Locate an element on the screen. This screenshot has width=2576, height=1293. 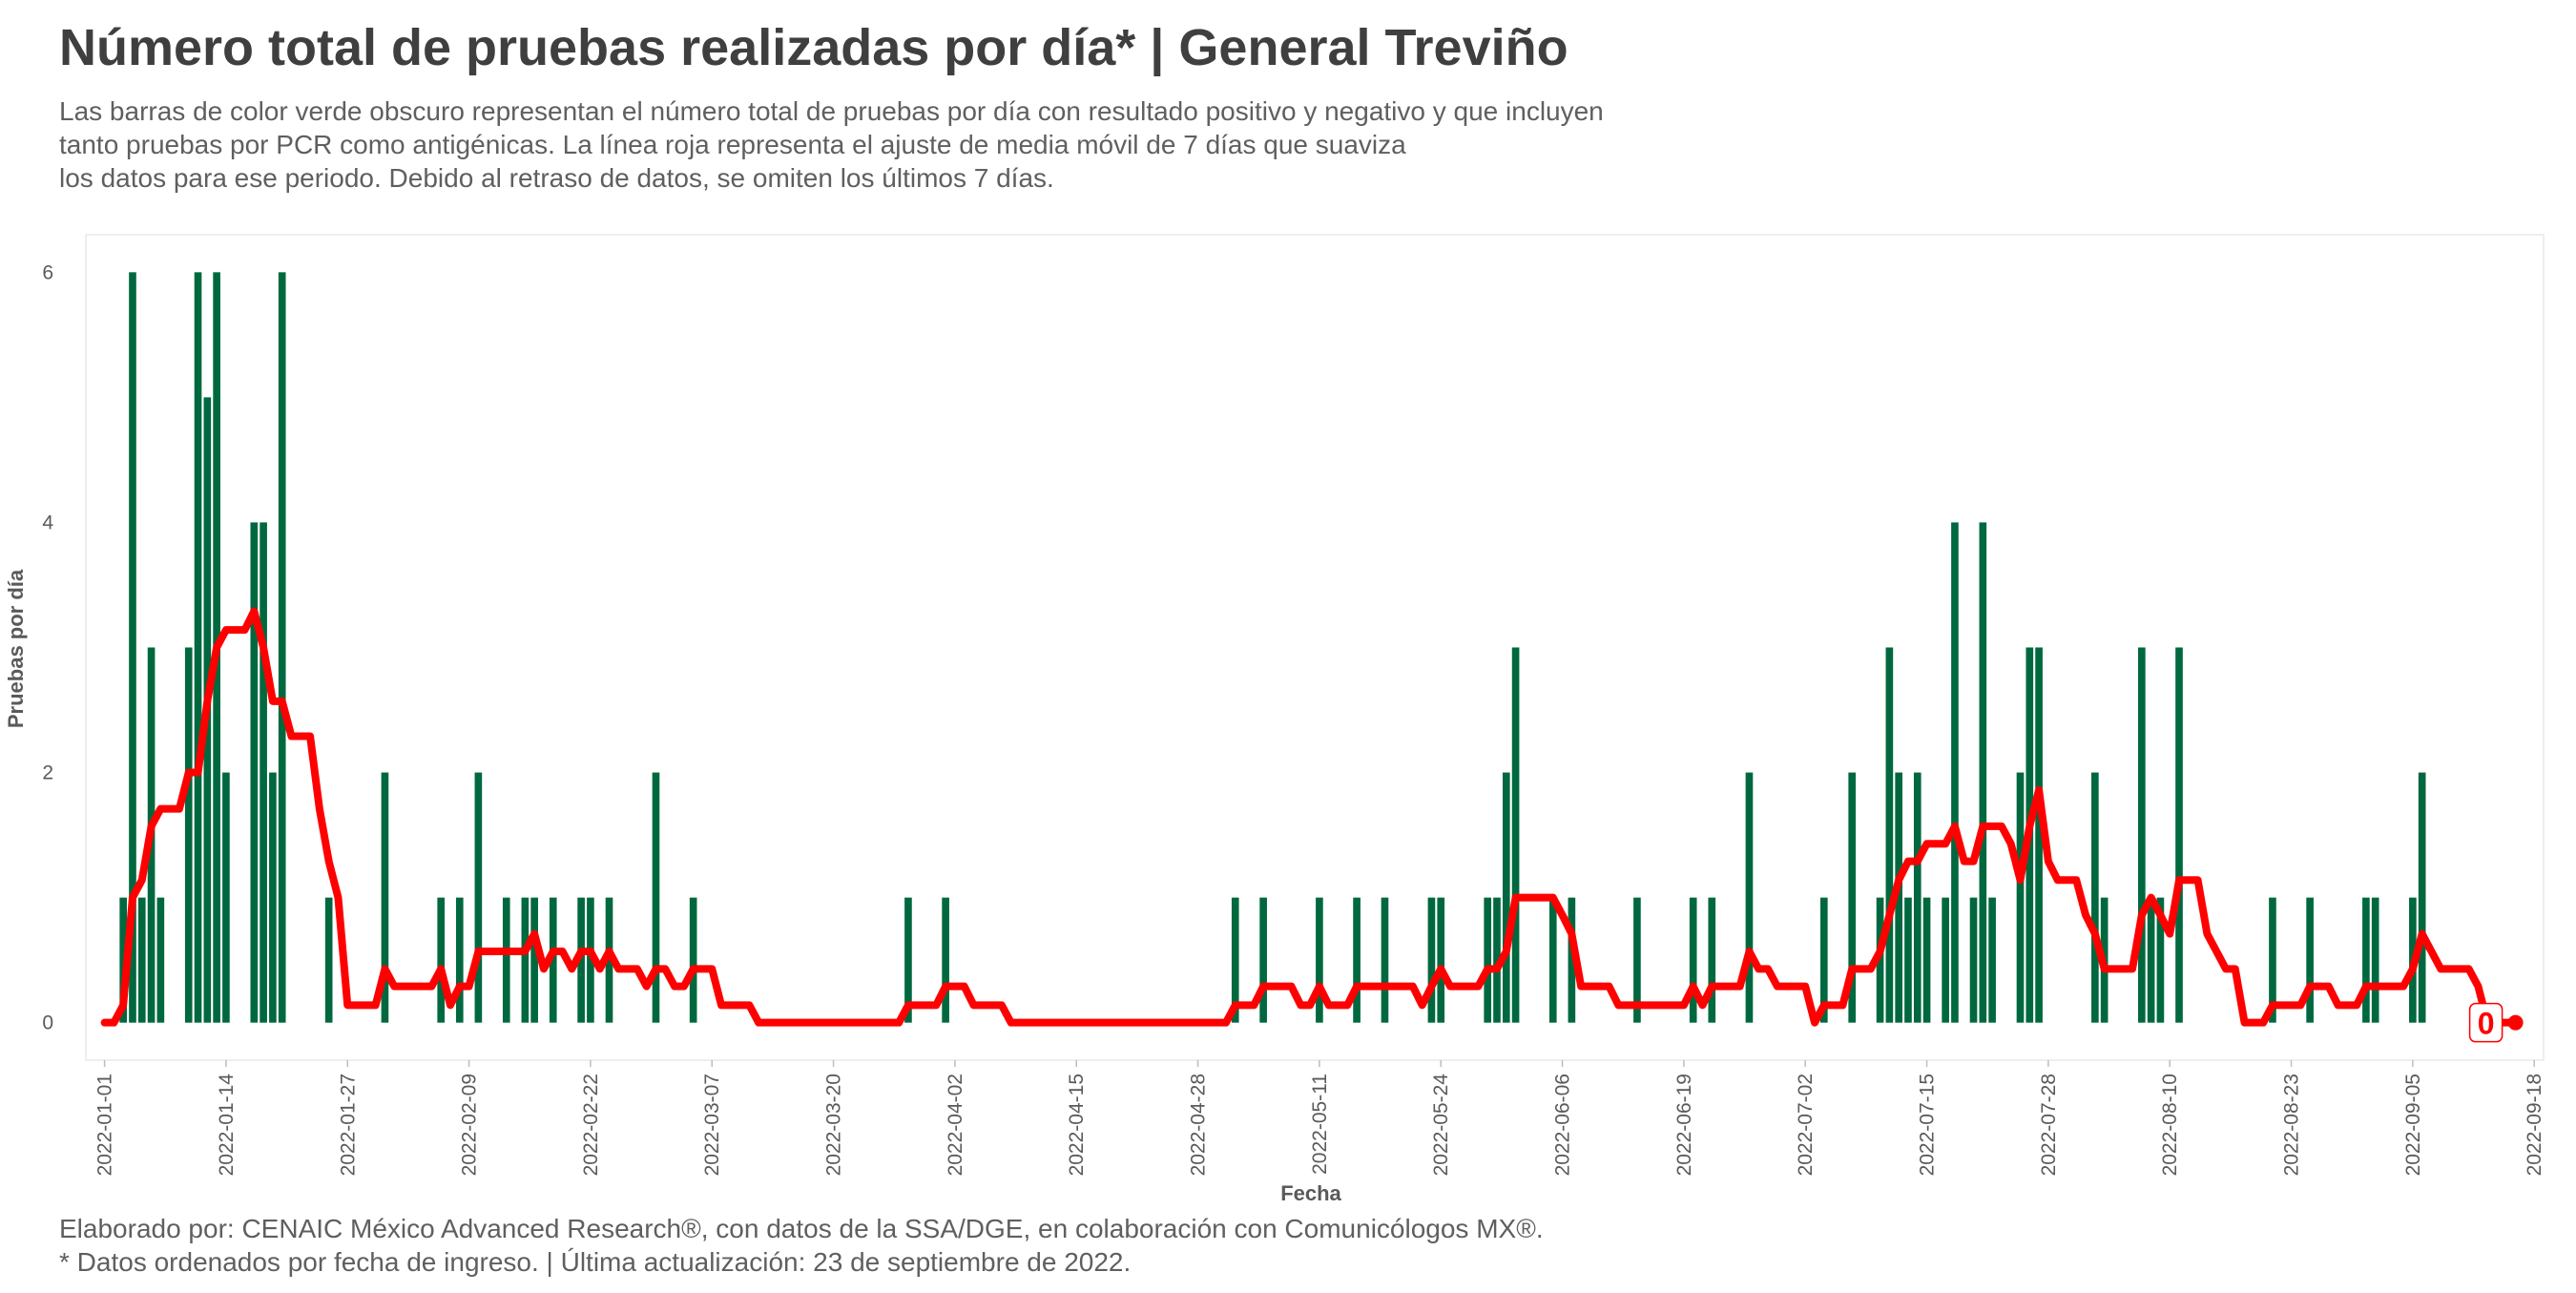
x-tick-label: 2022-04-15 is located at coordinates (1077, 1125).